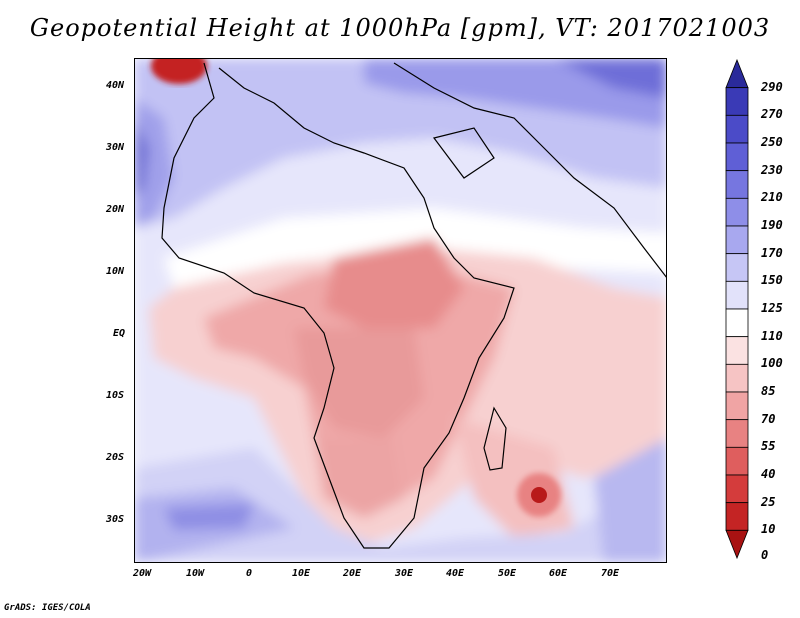 The width and height of the screenshot is (800, 618). What do you see at coordinates (772, 252) in the screenshot?
I see `colorbar-label: 170` at bounding box center [772, 252].